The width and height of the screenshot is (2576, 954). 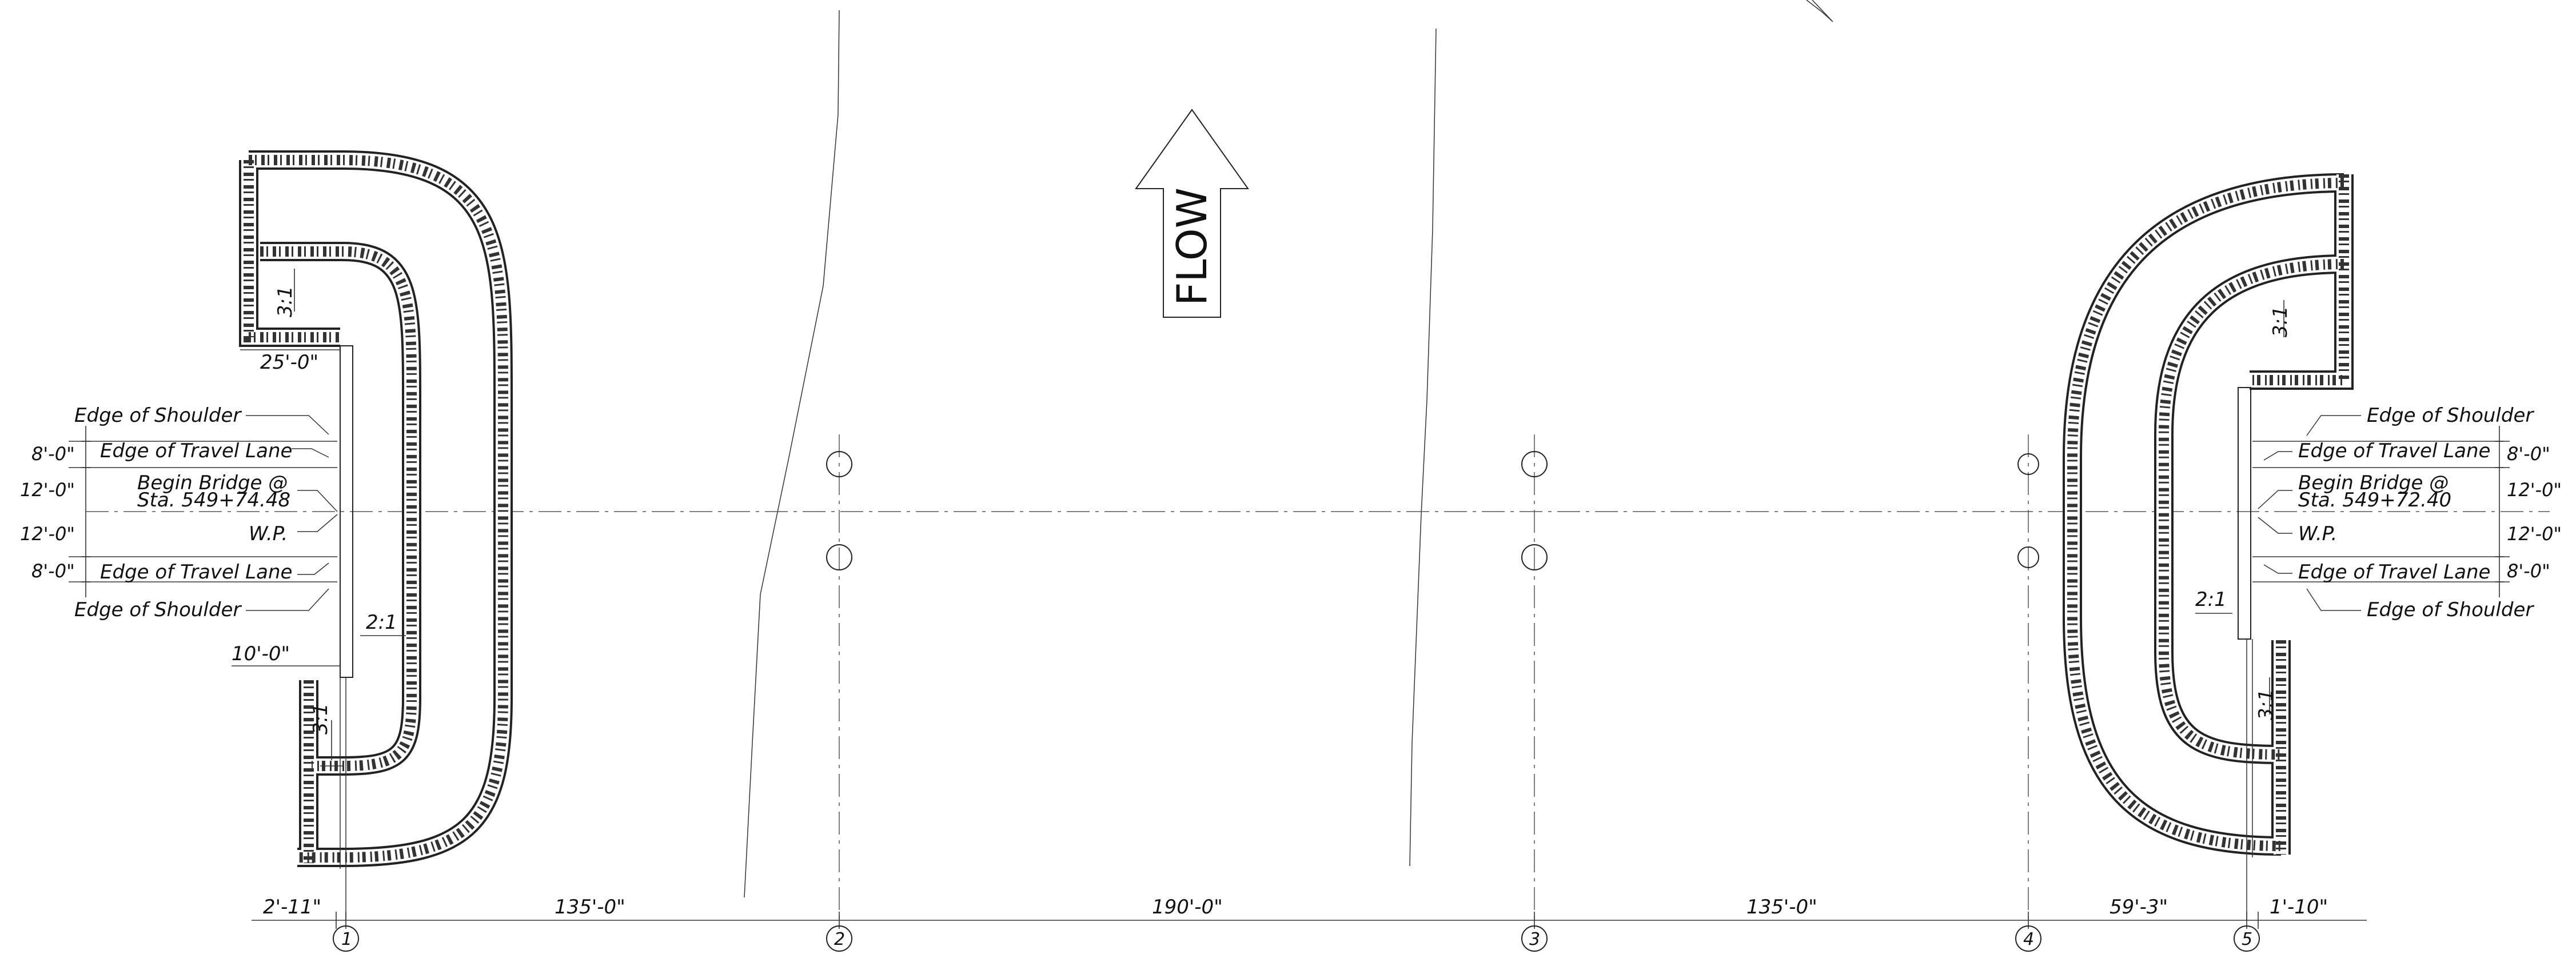 What do you see at coordinates (1423, 447) in the screenshot?
I see `contour-line-right` at bounding box center [1423, 447].